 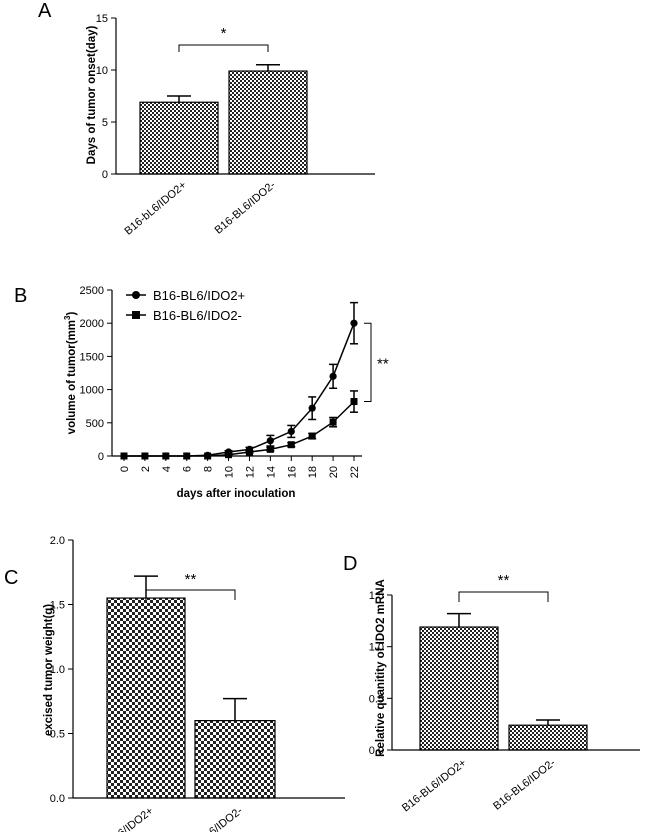 I want to click on panel-c-x-axis: B16-BL6/IDO2+ B16-BL6/IDO2-, so click(x=209, y=814).